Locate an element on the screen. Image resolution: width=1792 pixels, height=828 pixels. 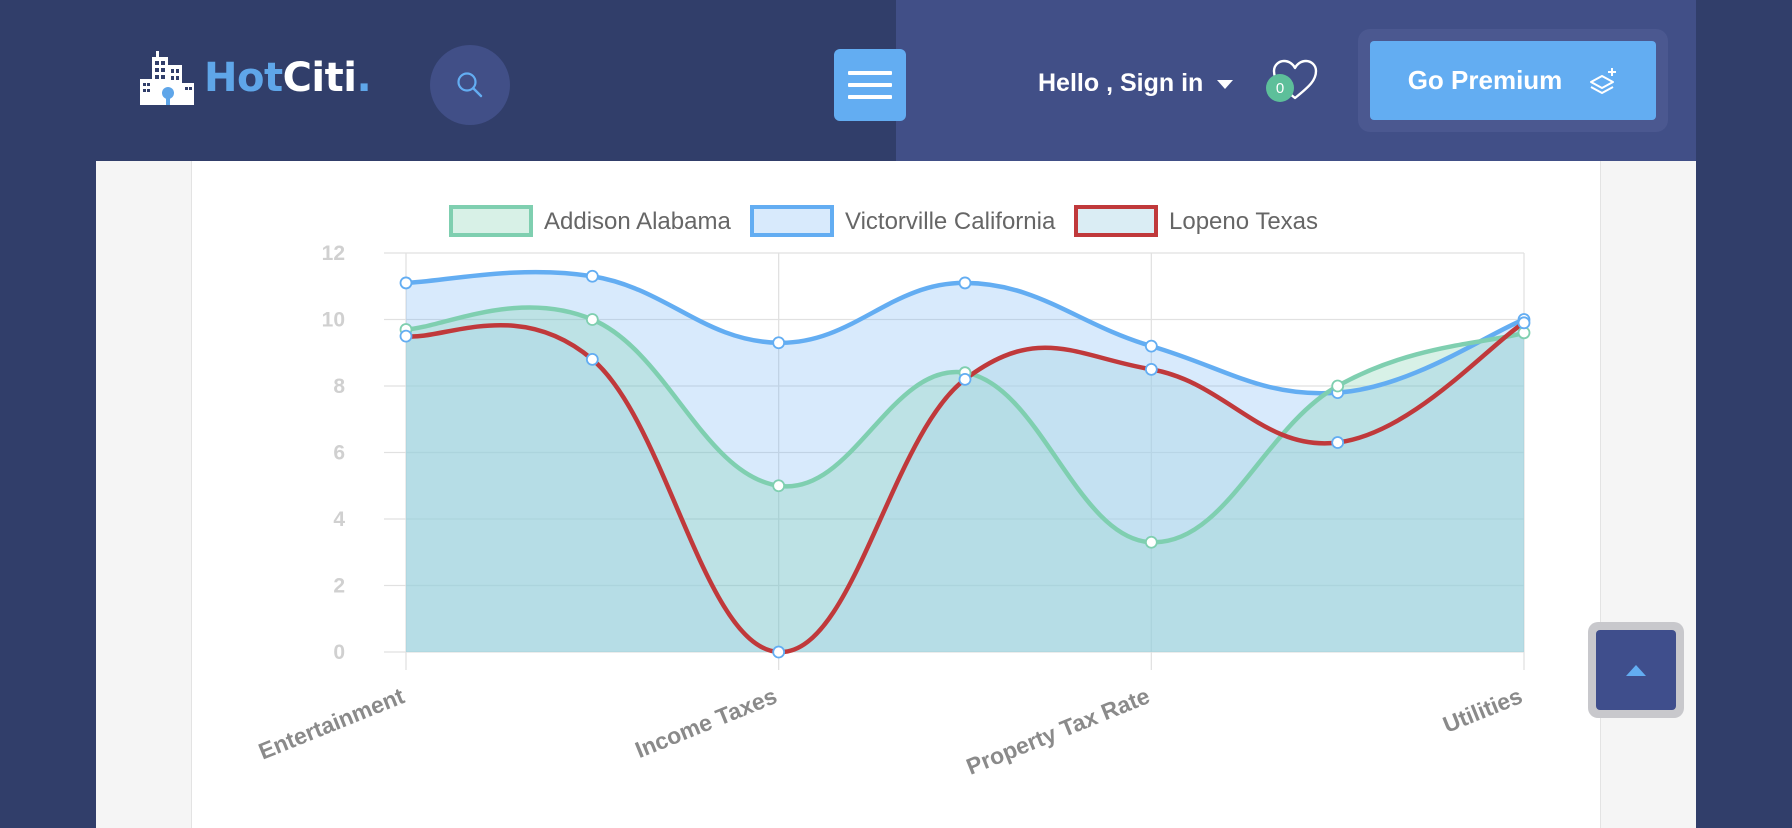
wishlist-button: 0 is located at coordinates (1292, 82).